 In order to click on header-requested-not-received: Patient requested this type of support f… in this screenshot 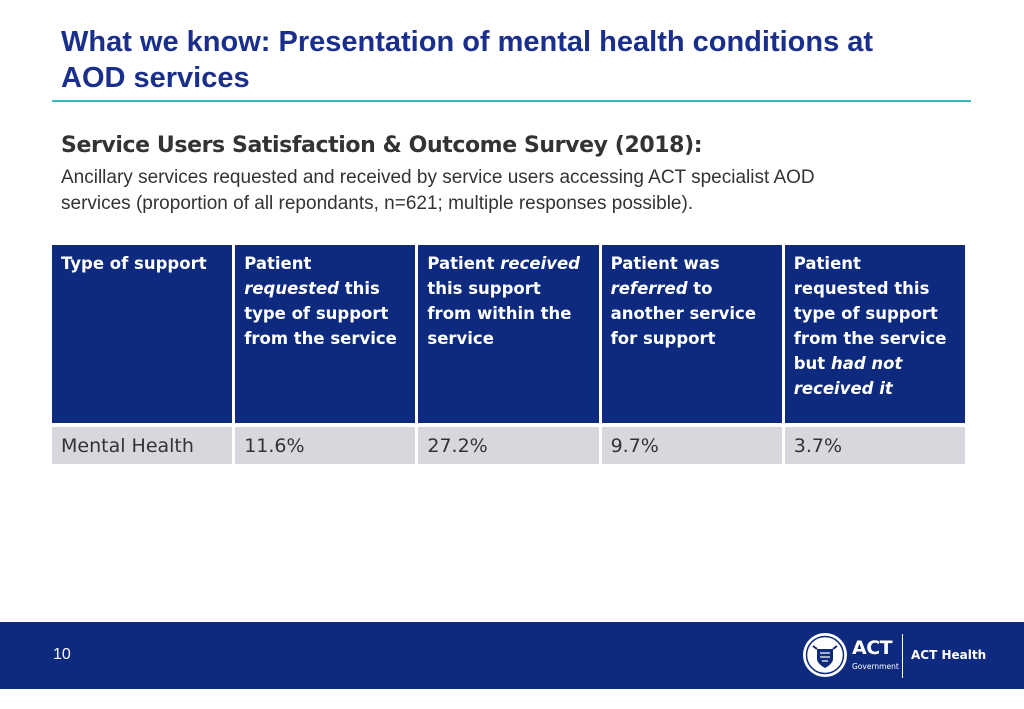, I will do `click(874, 334)`.